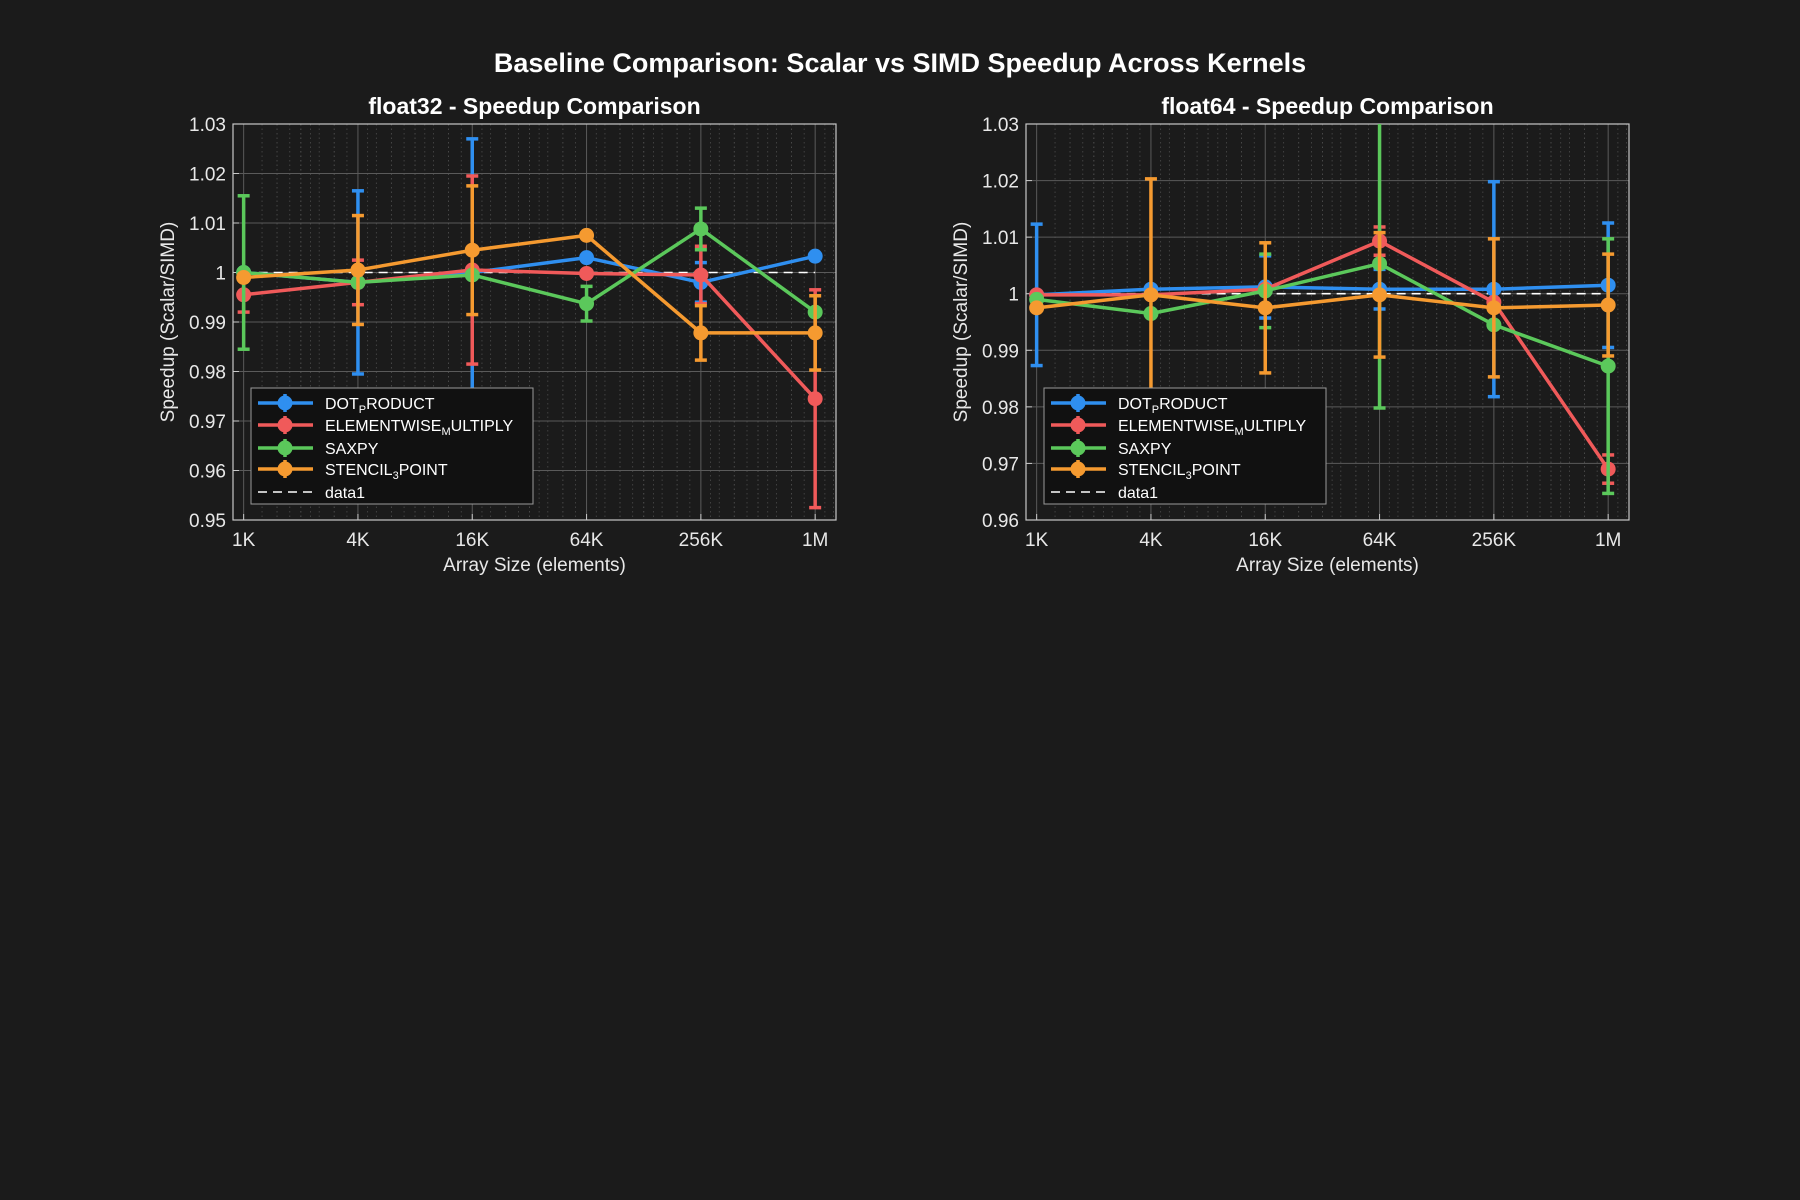 The height and width of the screenshot is (1200, 1800). I want to click on subplot-title: float64 - Speedup Comparison, so click(1327, 106).